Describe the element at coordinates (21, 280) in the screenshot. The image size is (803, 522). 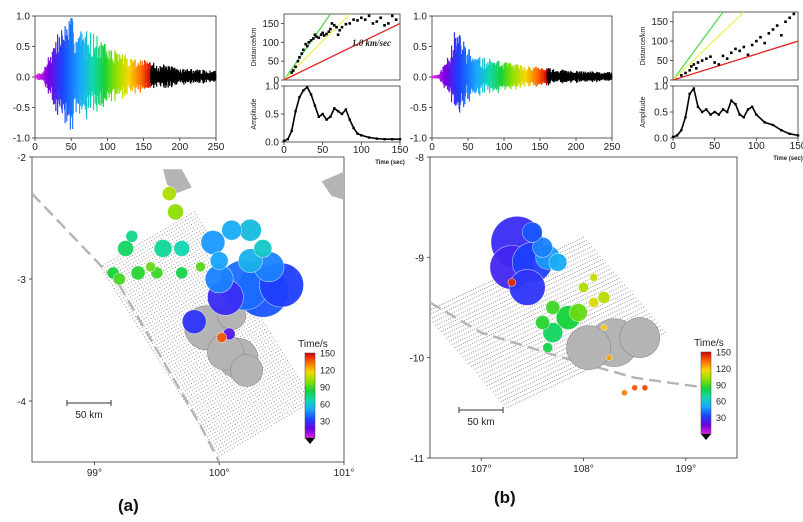
I see `y-tick-label: -3` at that location.